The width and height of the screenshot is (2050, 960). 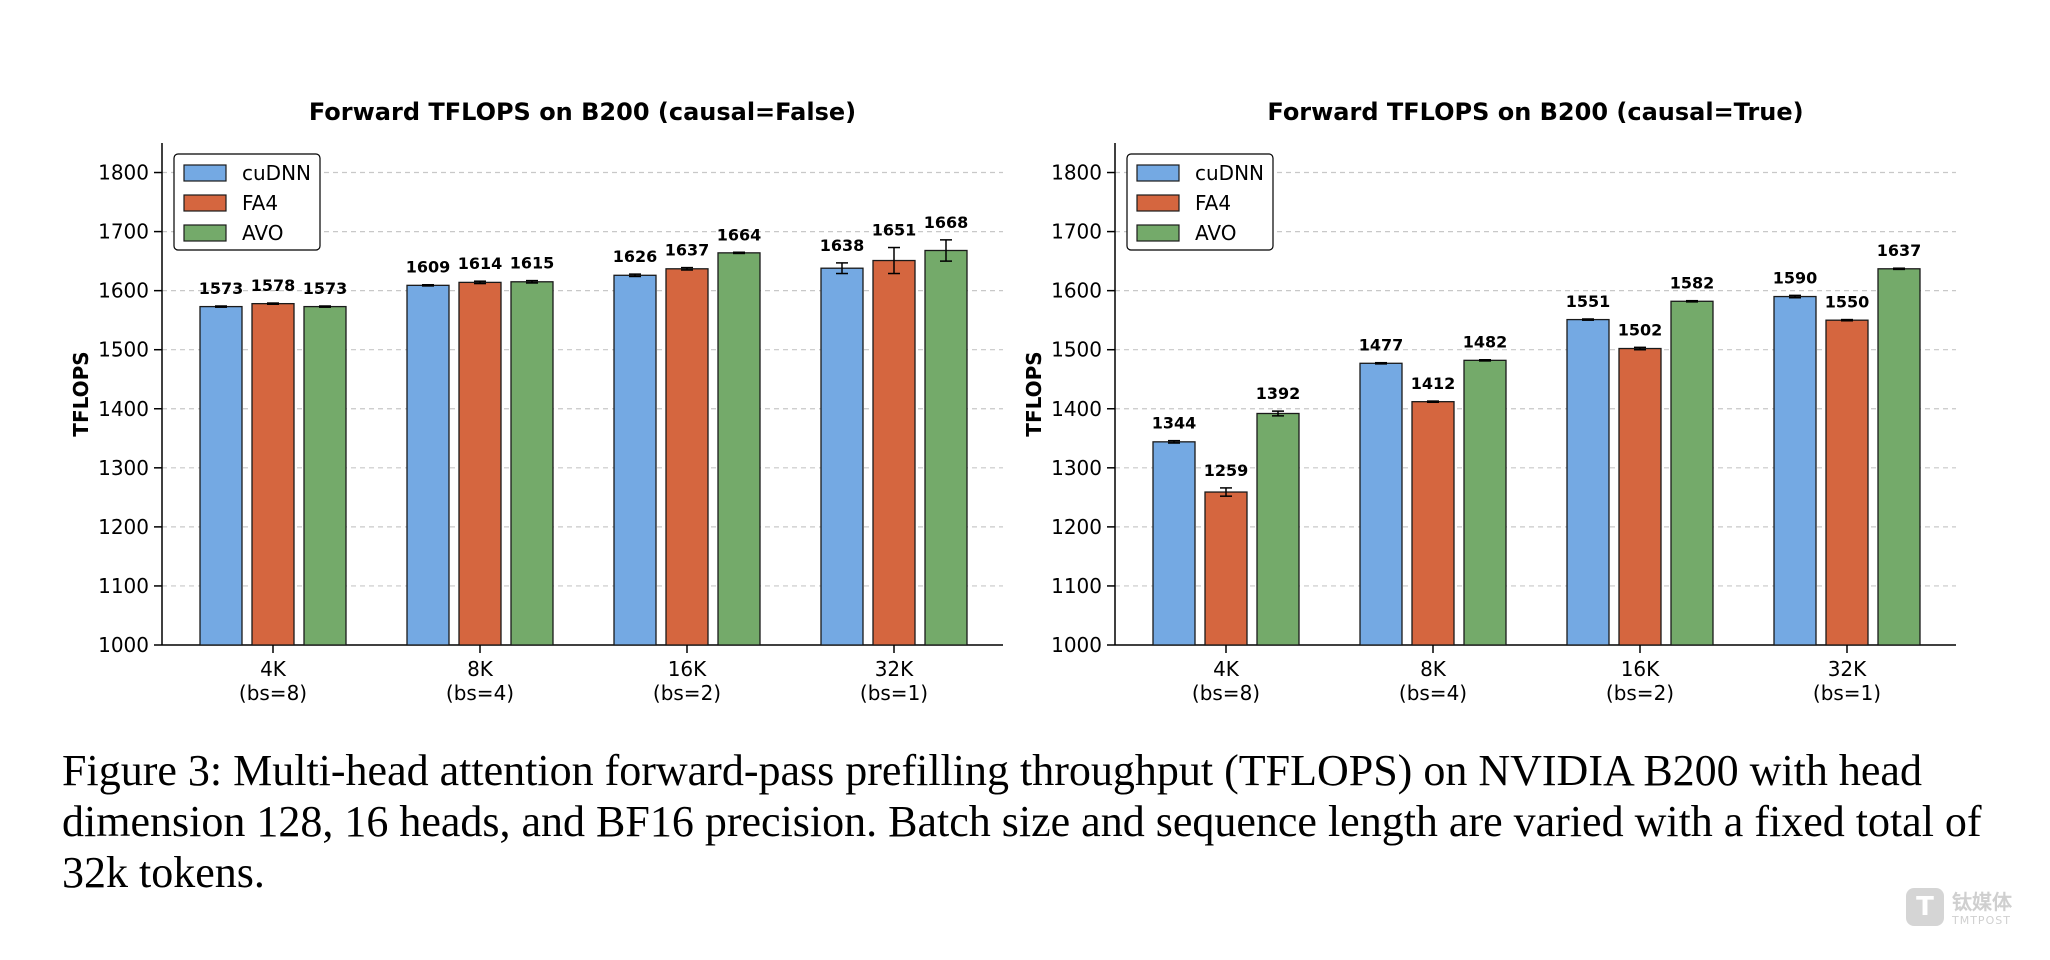 I want to click on data-label: 1614, so click(x=480, y=263).